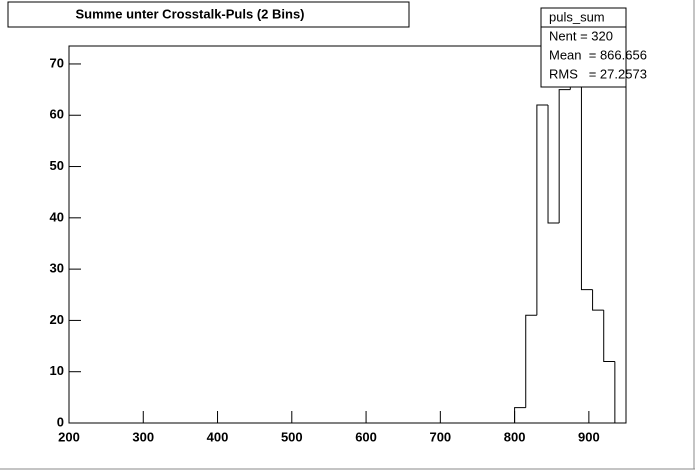  I want to click on title-box, so click(208, 14).